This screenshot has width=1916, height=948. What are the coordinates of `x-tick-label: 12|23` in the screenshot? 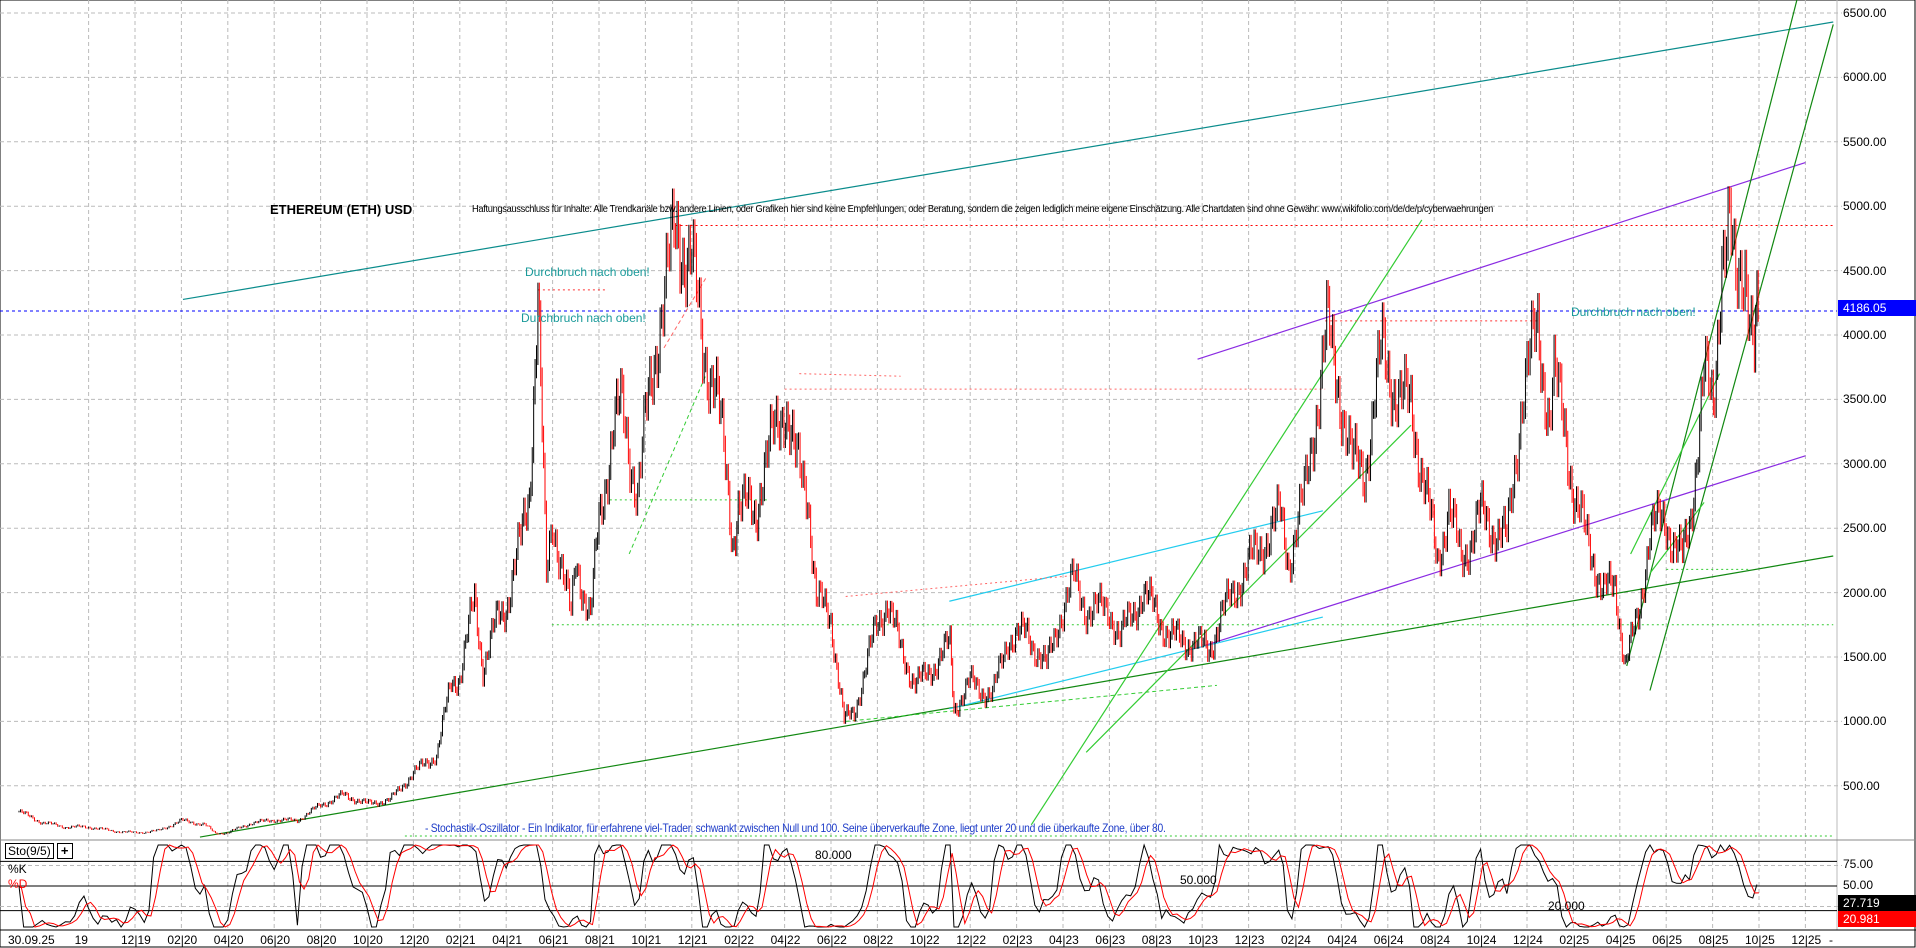 It's located at (1249, 940).